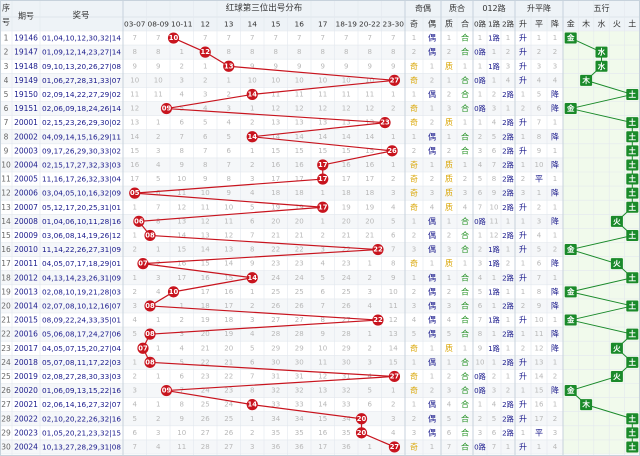 The image size is (640, 456). Describe the element at coordinates (205, 137) in the screenshot. I see `miss-count: 6` at that location.